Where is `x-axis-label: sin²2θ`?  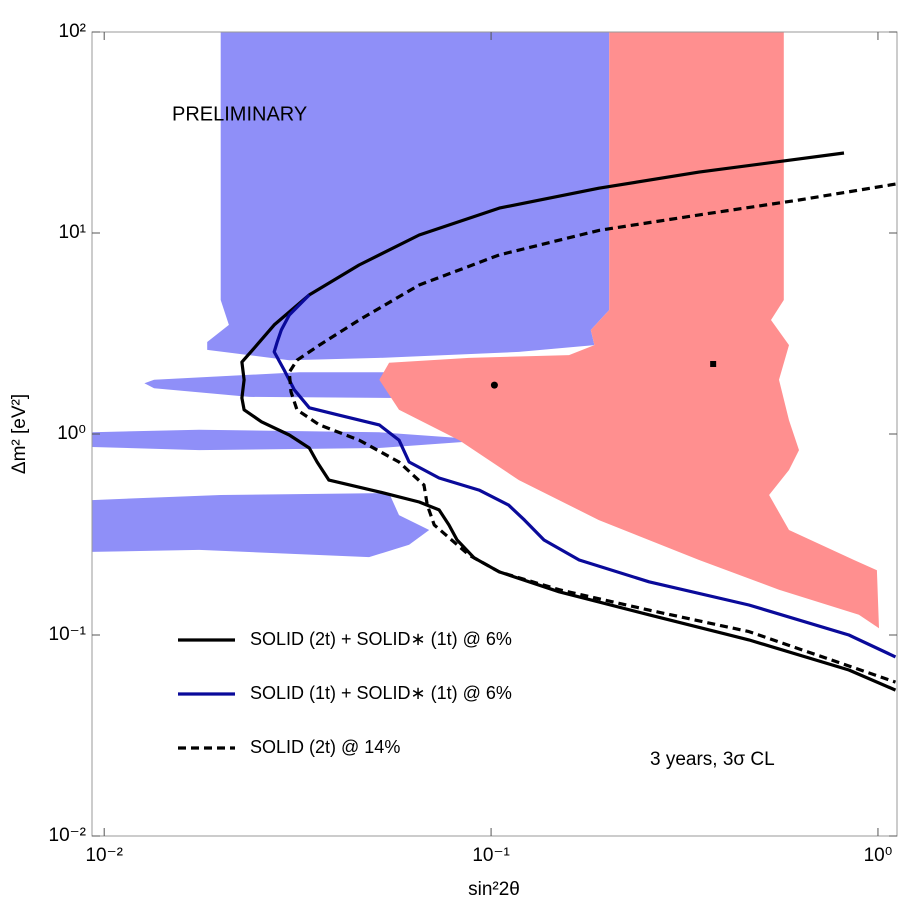
x-axis-label: sin²2θ is located at coordinates (494, 889).